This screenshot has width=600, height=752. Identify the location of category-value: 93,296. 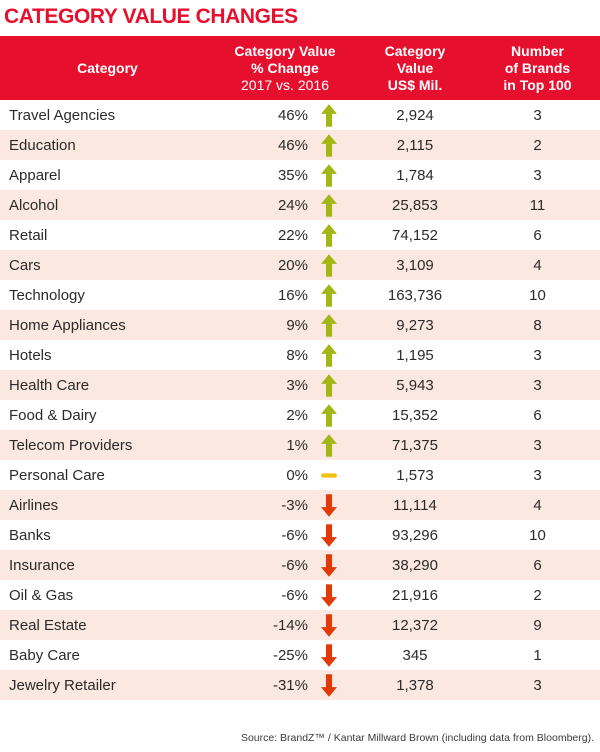
(415, 535).